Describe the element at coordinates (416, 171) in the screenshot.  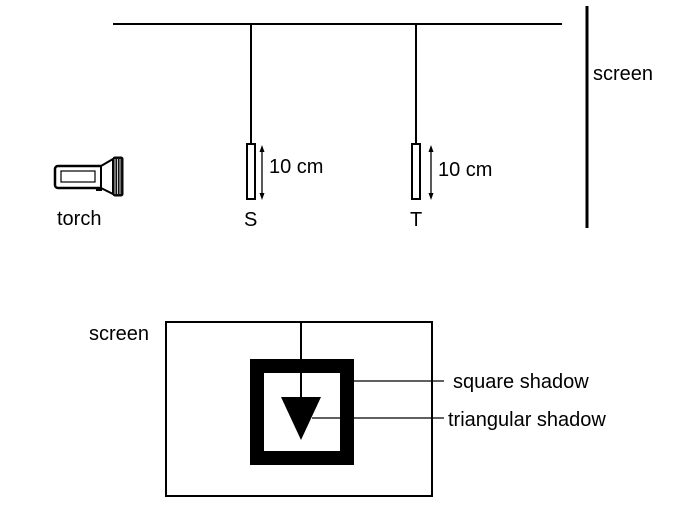
I see `object-t` at that location.